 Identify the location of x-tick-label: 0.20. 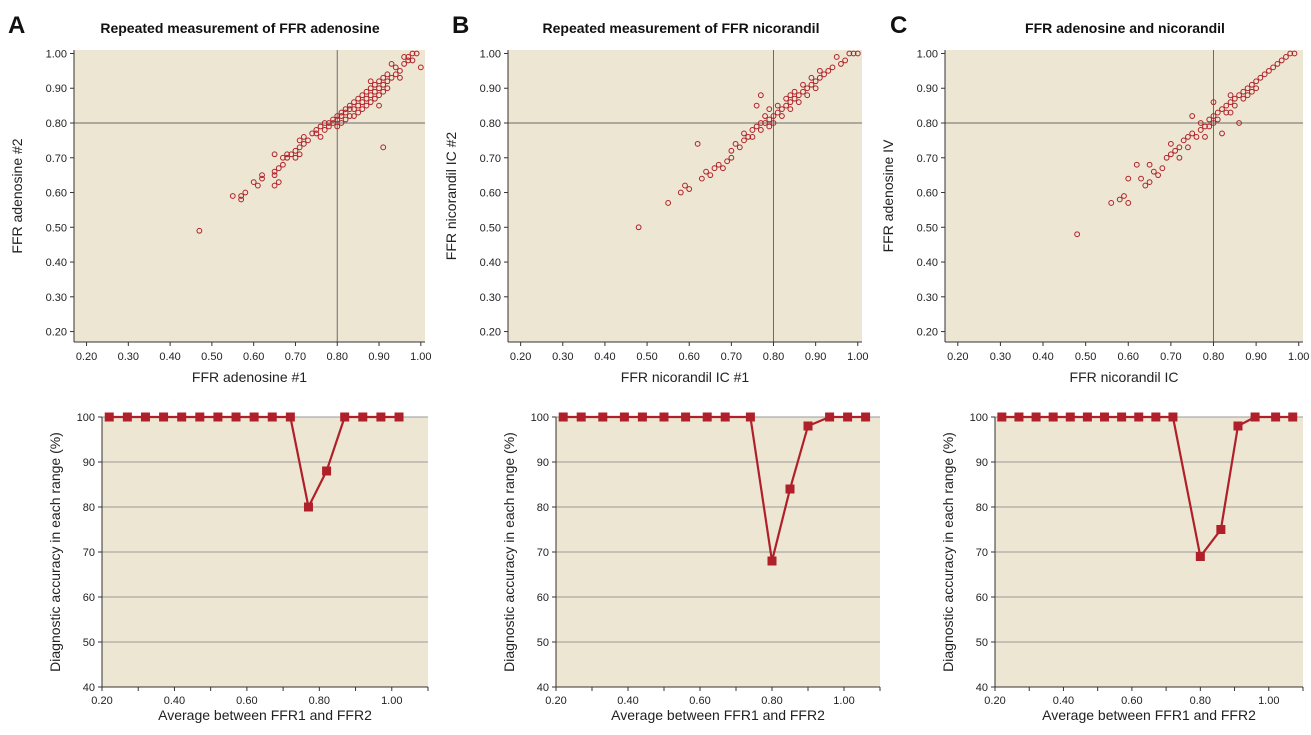
(994, 701).